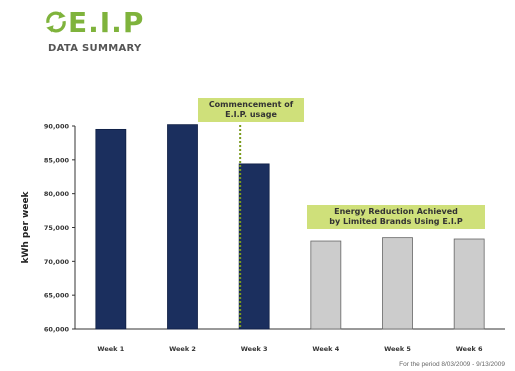 The image size is (515, 371). Describe the element at coordinates (57, 330) in the screenshot. I see `y-tick-label: 60,000` at that location.